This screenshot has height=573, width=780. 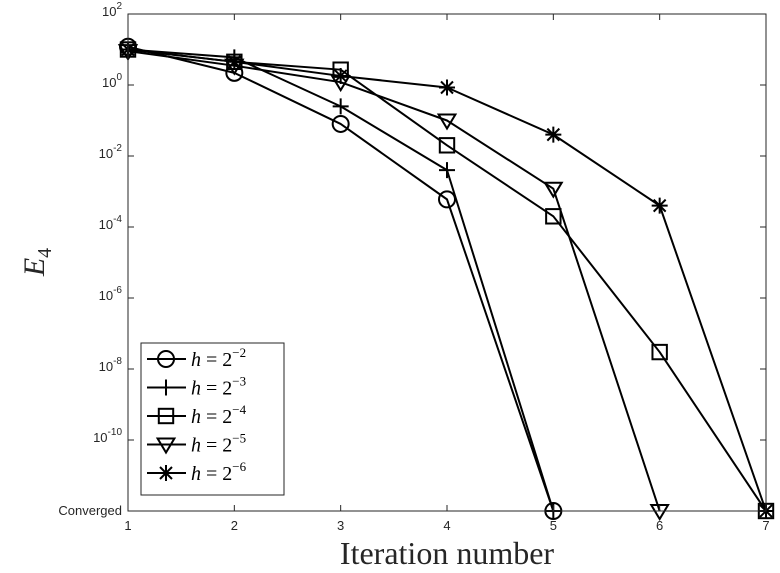 I want to click on x-tick-label: 7, so click(x=765, y=525).